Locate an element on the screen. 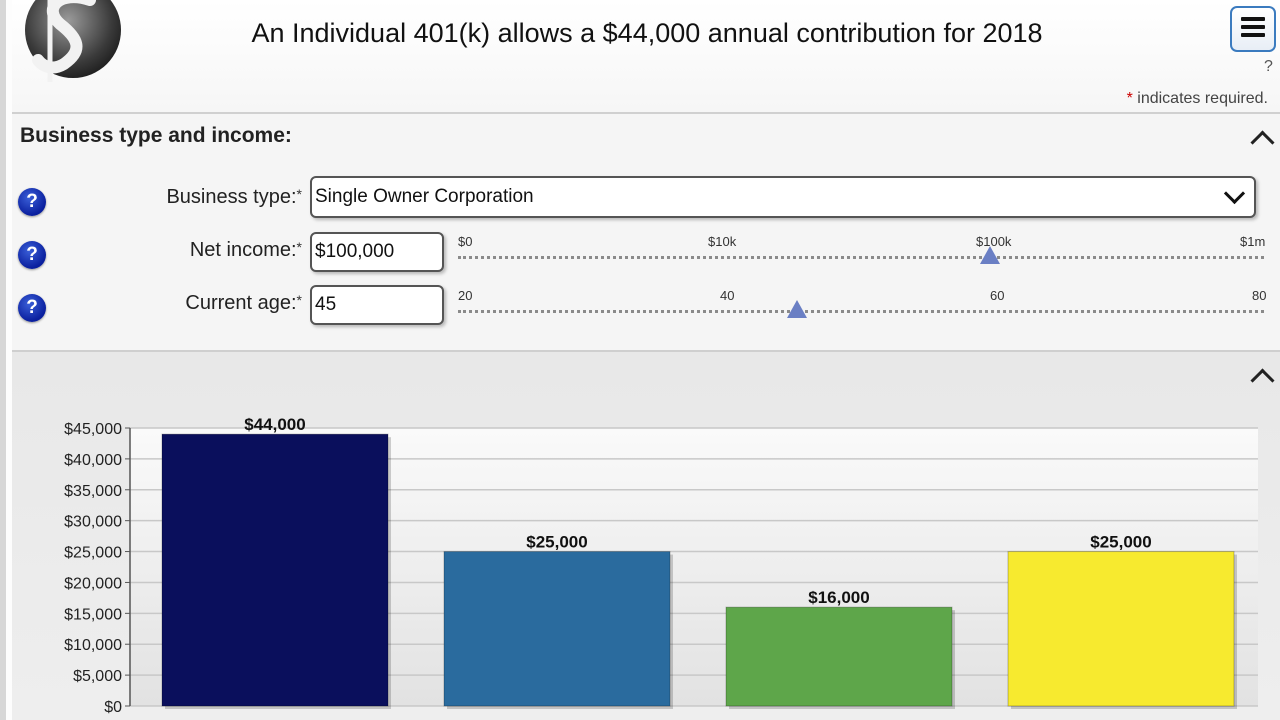  business-type-value: Single Owner Corporation is located at coordinates (424, 196).